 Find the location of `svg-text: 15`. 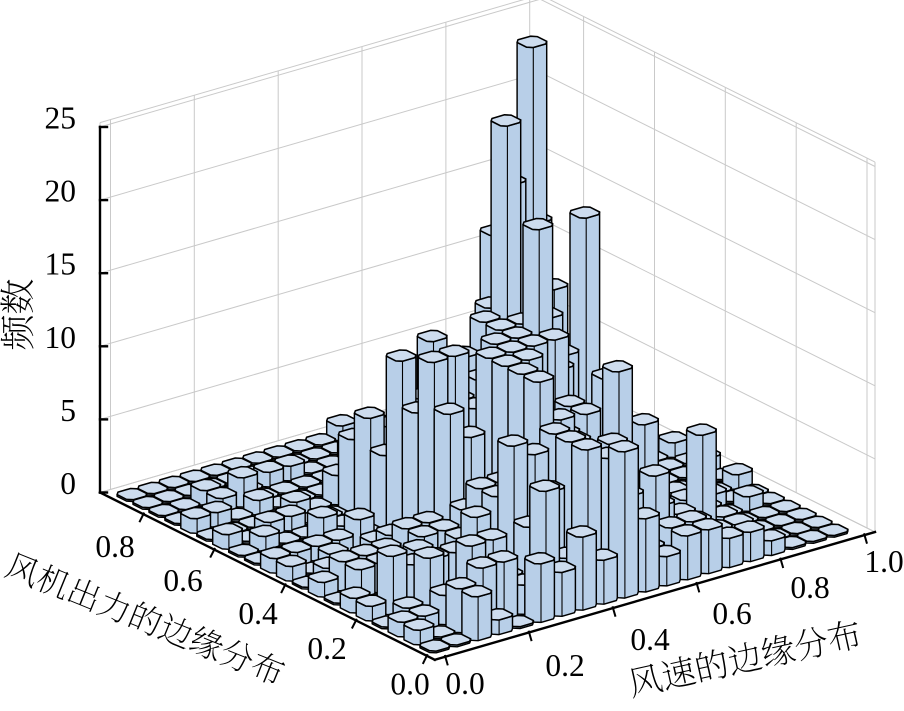

svg-text: 15 is located at coordinates (61, 264).